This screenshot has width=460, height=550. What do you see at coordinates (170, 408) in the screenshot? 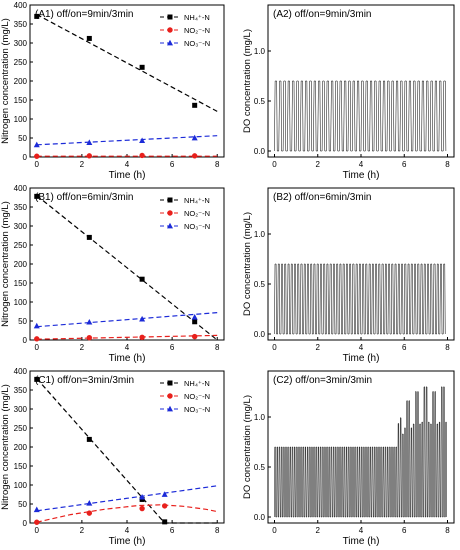
I see `legend-marker-no3` at bounding box center [170, 408].